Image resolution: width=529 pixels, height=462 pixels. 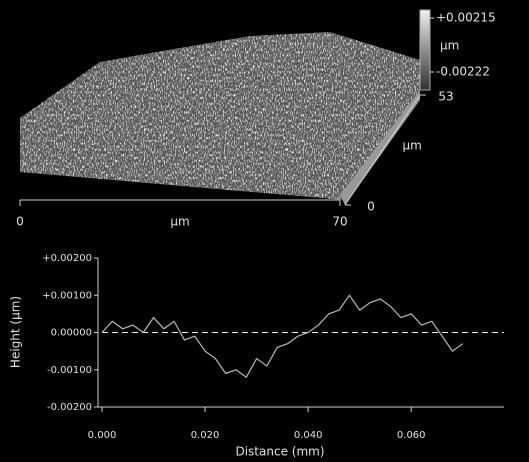 I want to click on surface-side, so click(x=380, y=147).